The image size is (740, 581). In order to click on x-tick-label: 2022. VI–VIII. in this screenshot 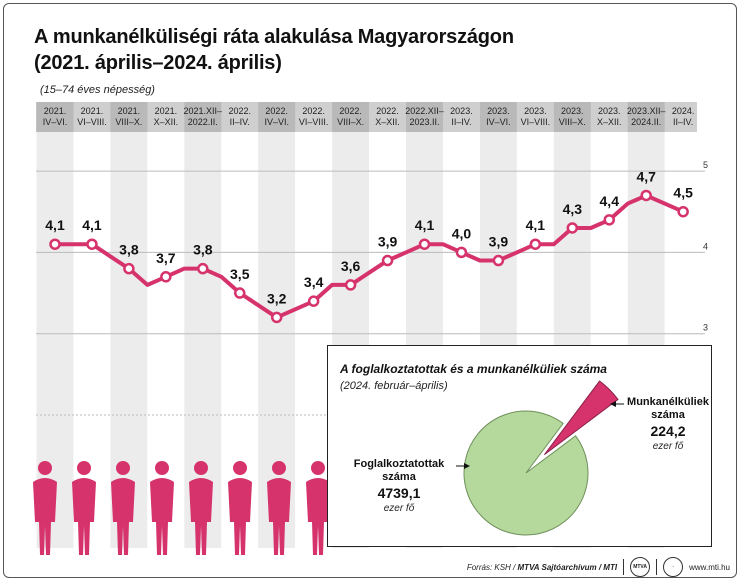, I will do `click(314, 116)`.